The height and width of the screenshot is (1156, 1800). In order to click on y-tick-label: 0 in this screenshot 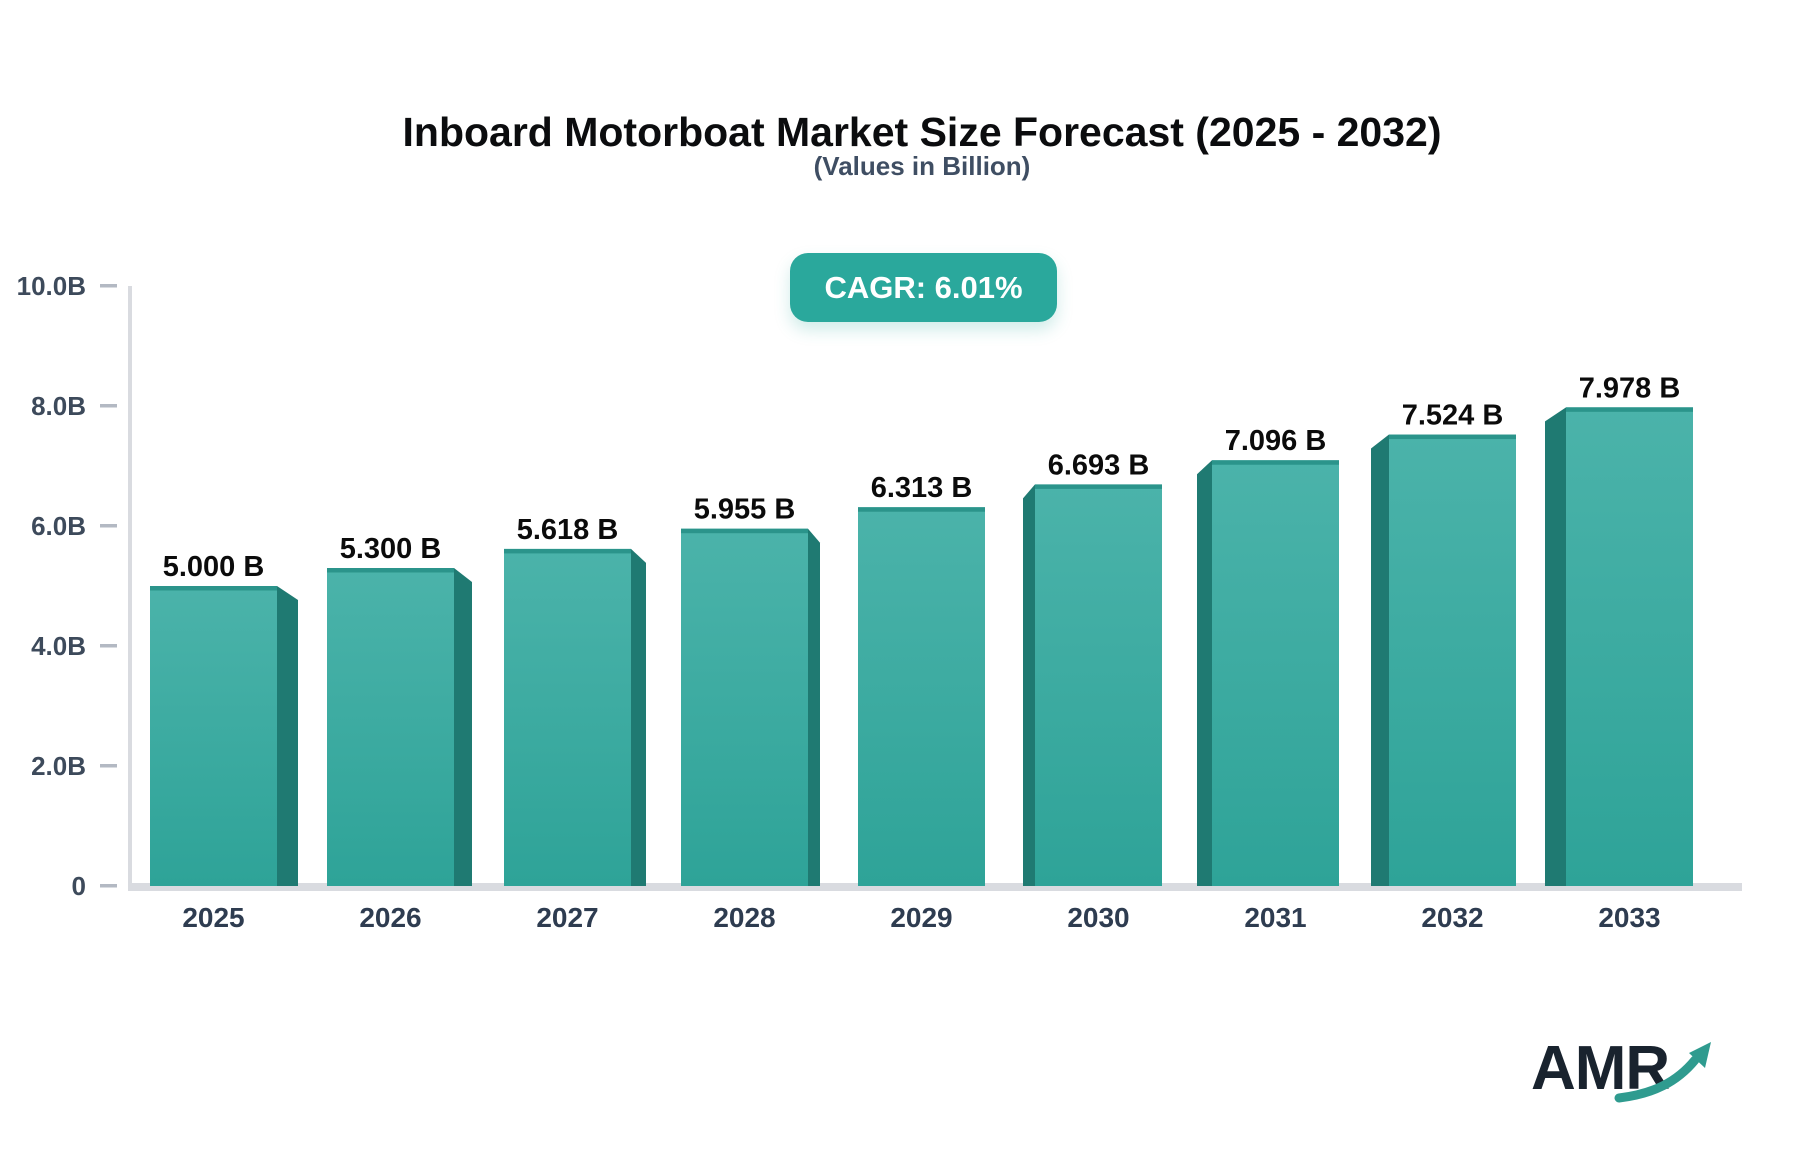, I will do `click(79, 886)`.